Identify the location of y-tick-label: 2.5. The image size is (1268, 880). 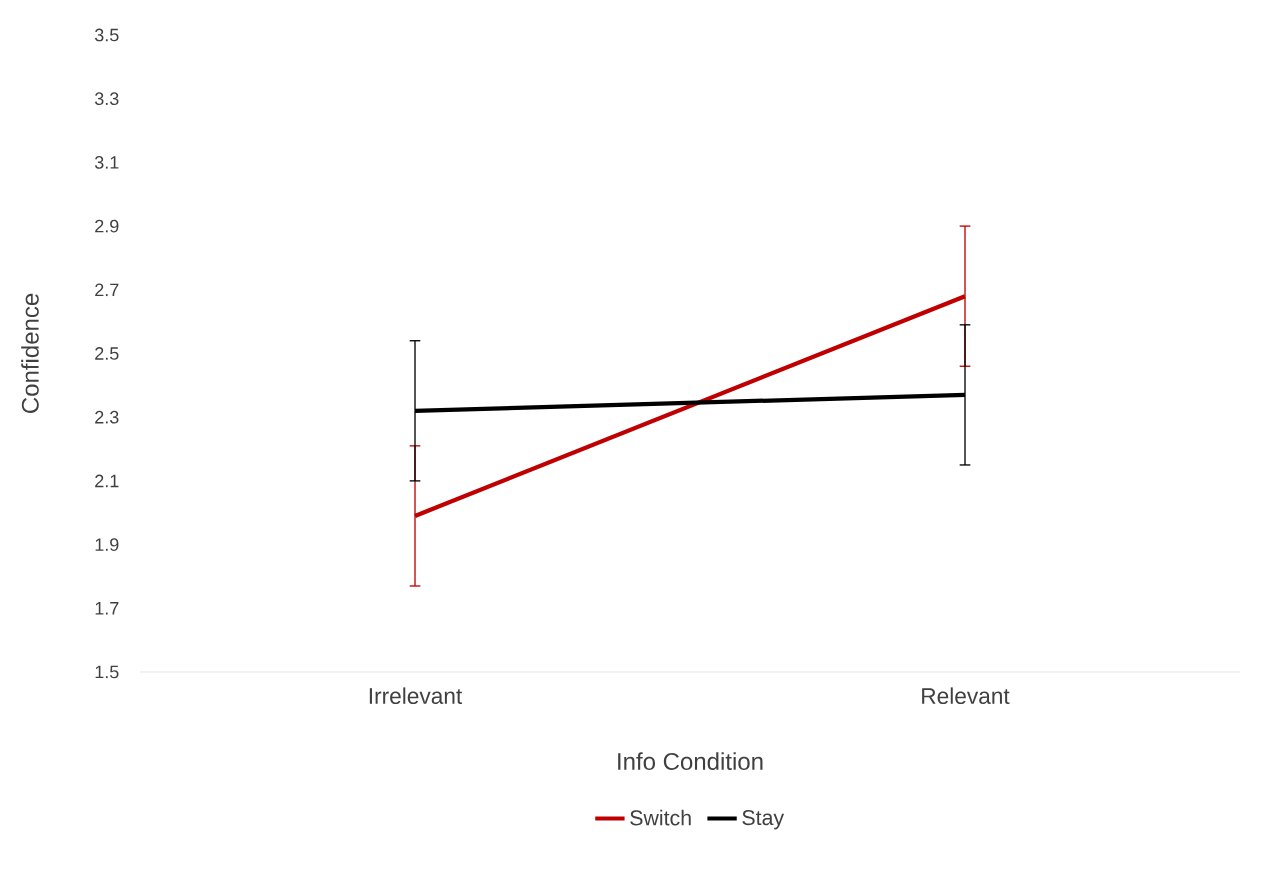
(107, 353).